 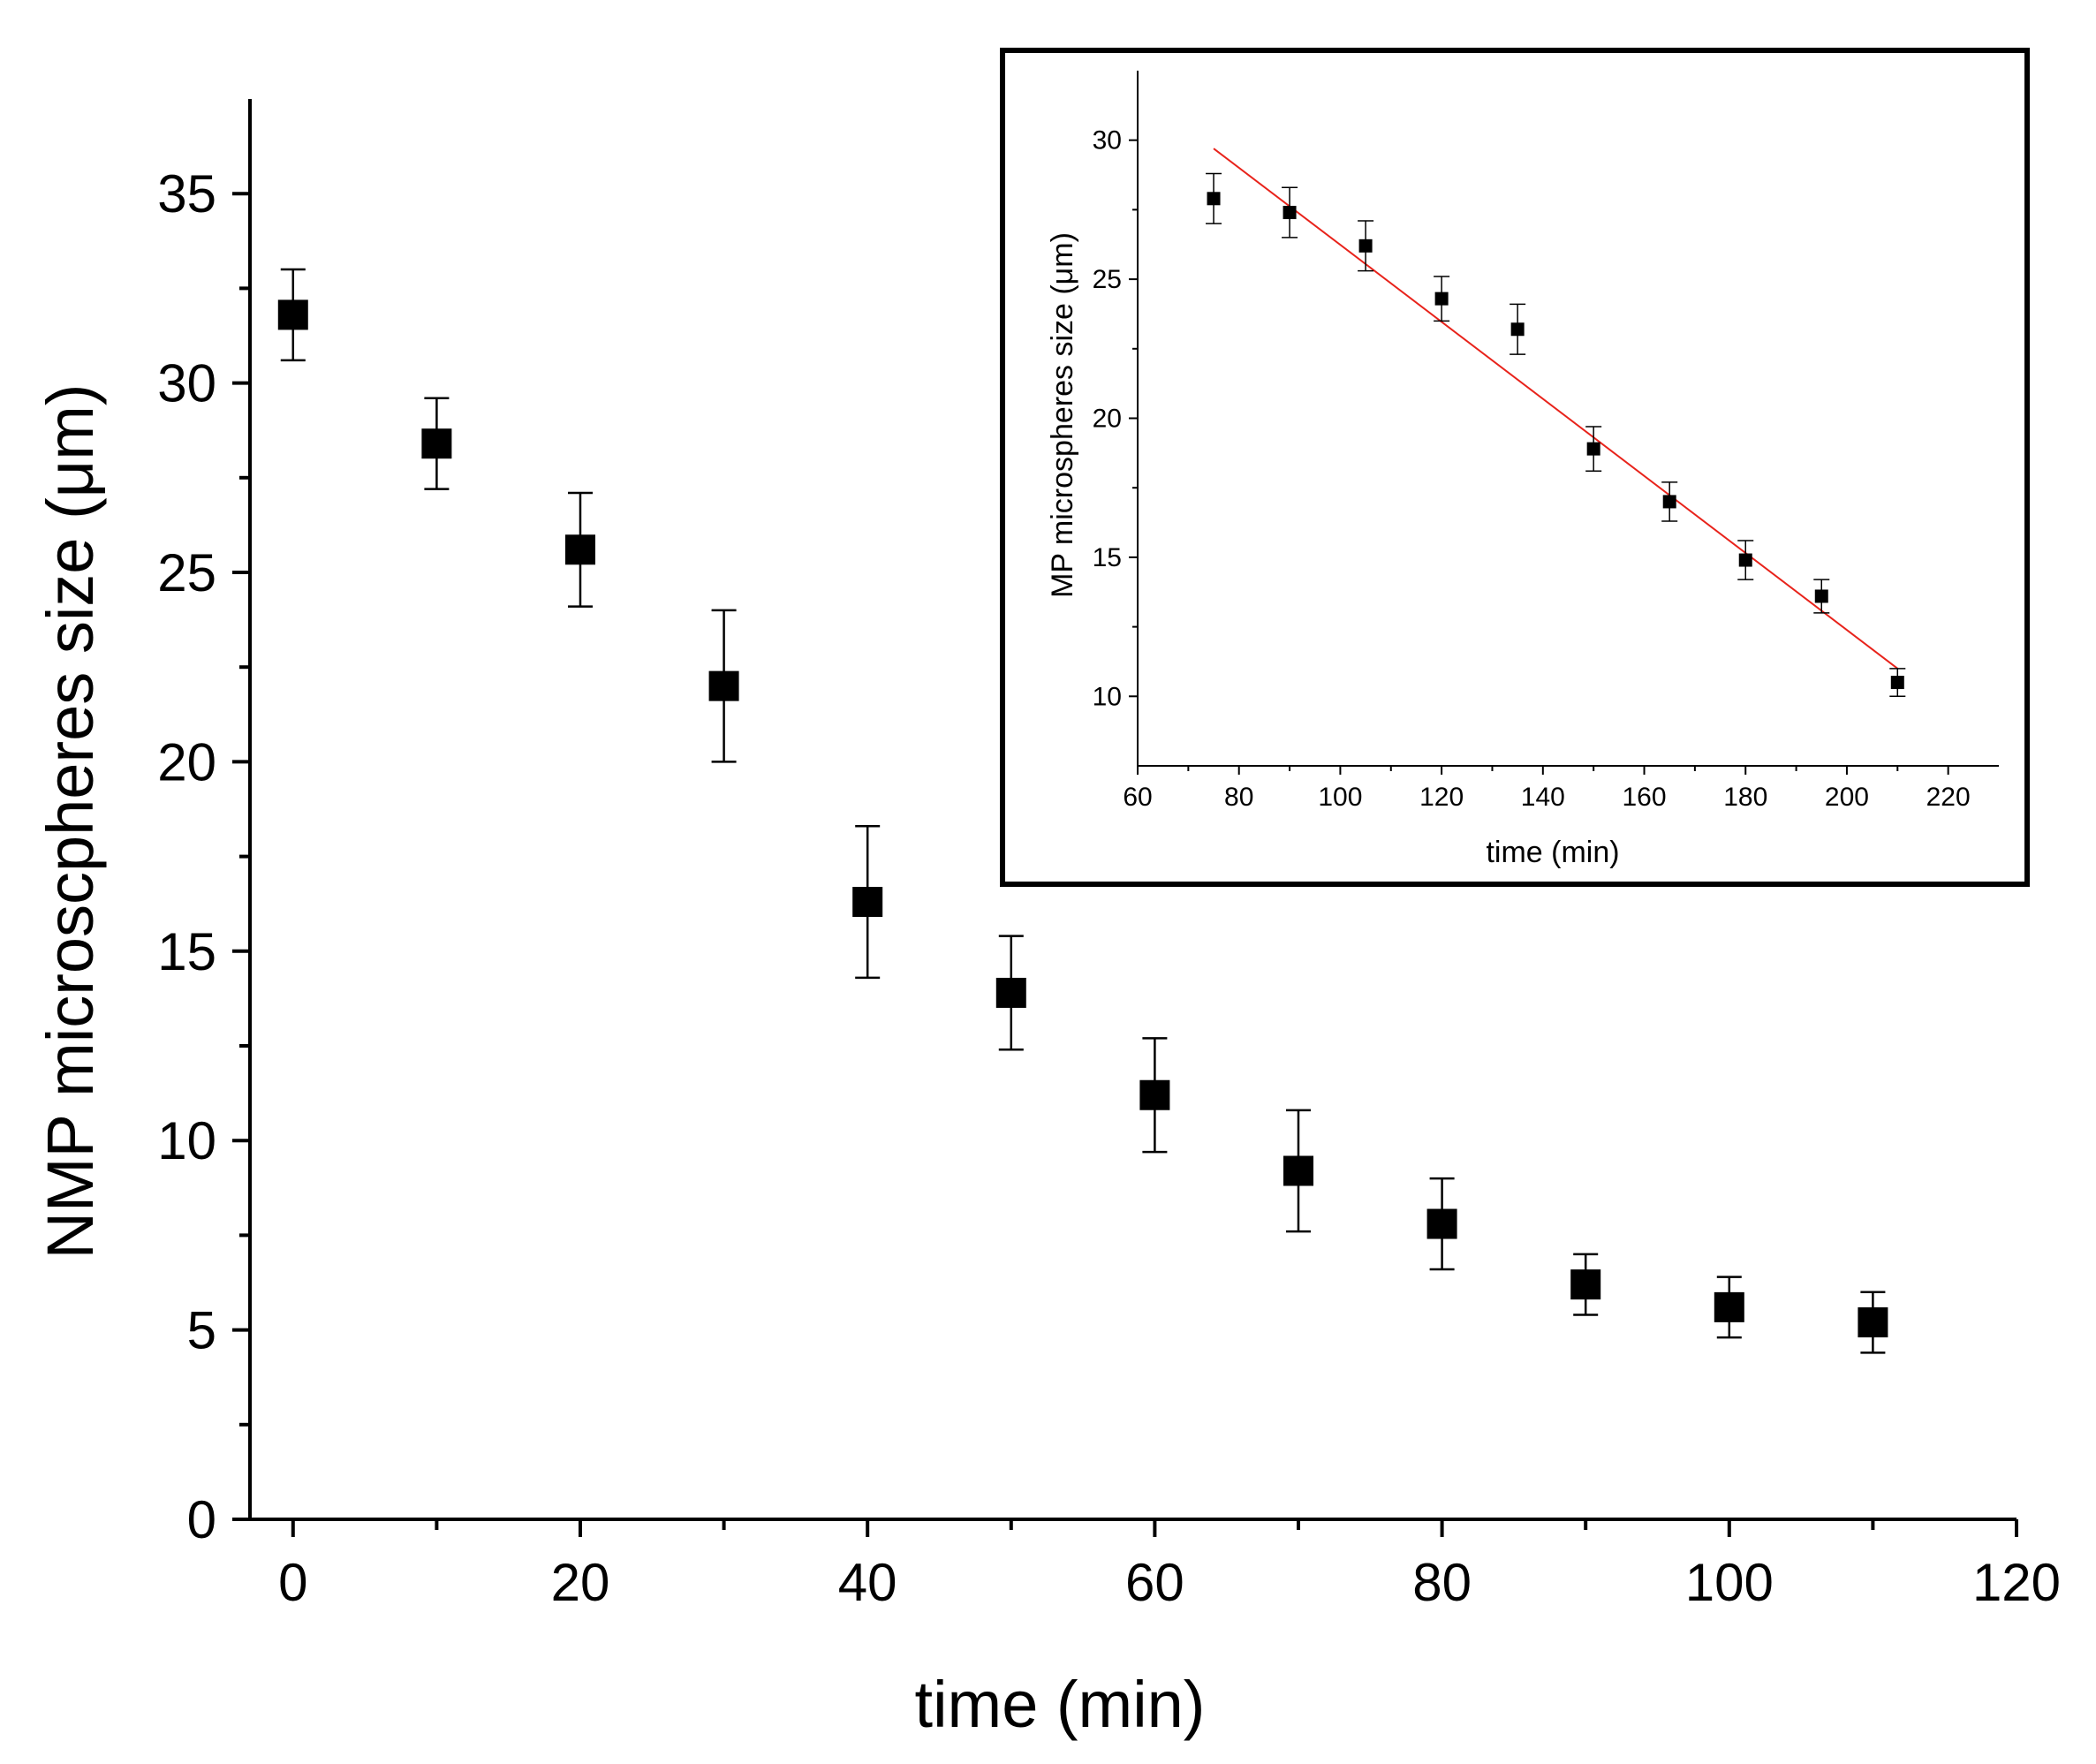 I want to click on main-x-tick-label: 80, so click(x=1442, y=1582).